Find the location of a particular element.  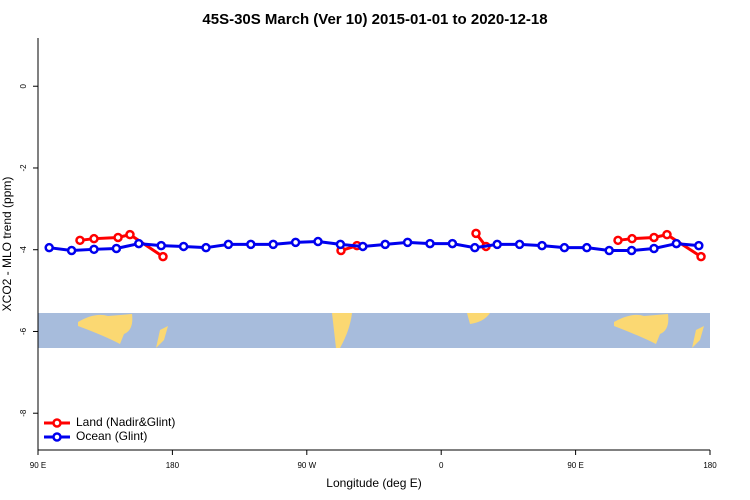

y-tick-label: -2 is located at coordinates (23, 168).